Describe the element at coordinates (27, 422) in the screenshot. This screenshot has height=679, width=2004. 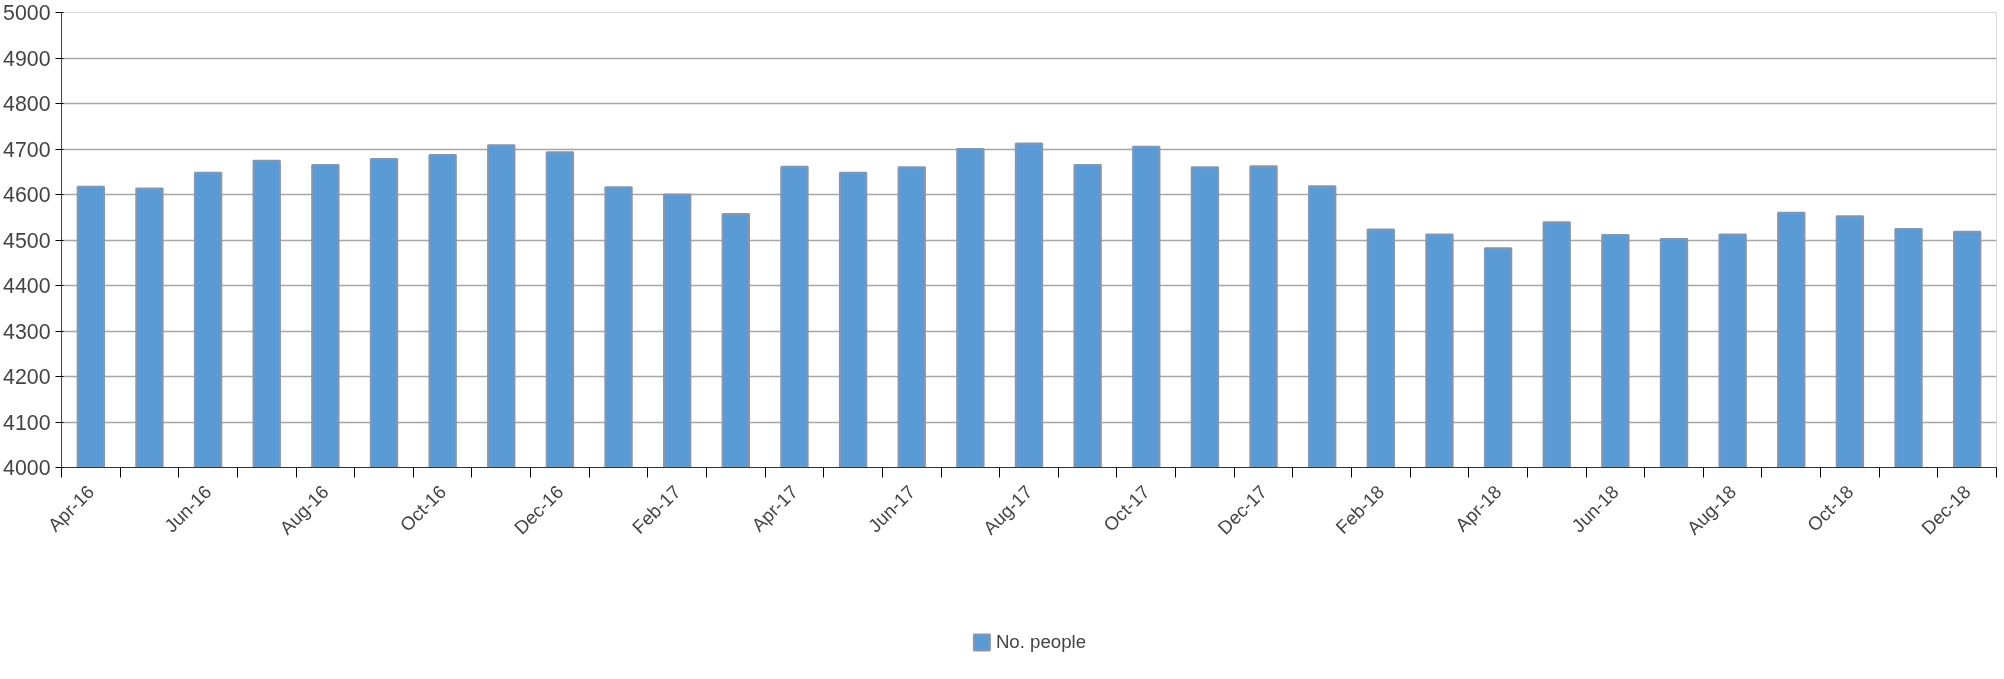
I see `y-tick-label: 4100` at that location.